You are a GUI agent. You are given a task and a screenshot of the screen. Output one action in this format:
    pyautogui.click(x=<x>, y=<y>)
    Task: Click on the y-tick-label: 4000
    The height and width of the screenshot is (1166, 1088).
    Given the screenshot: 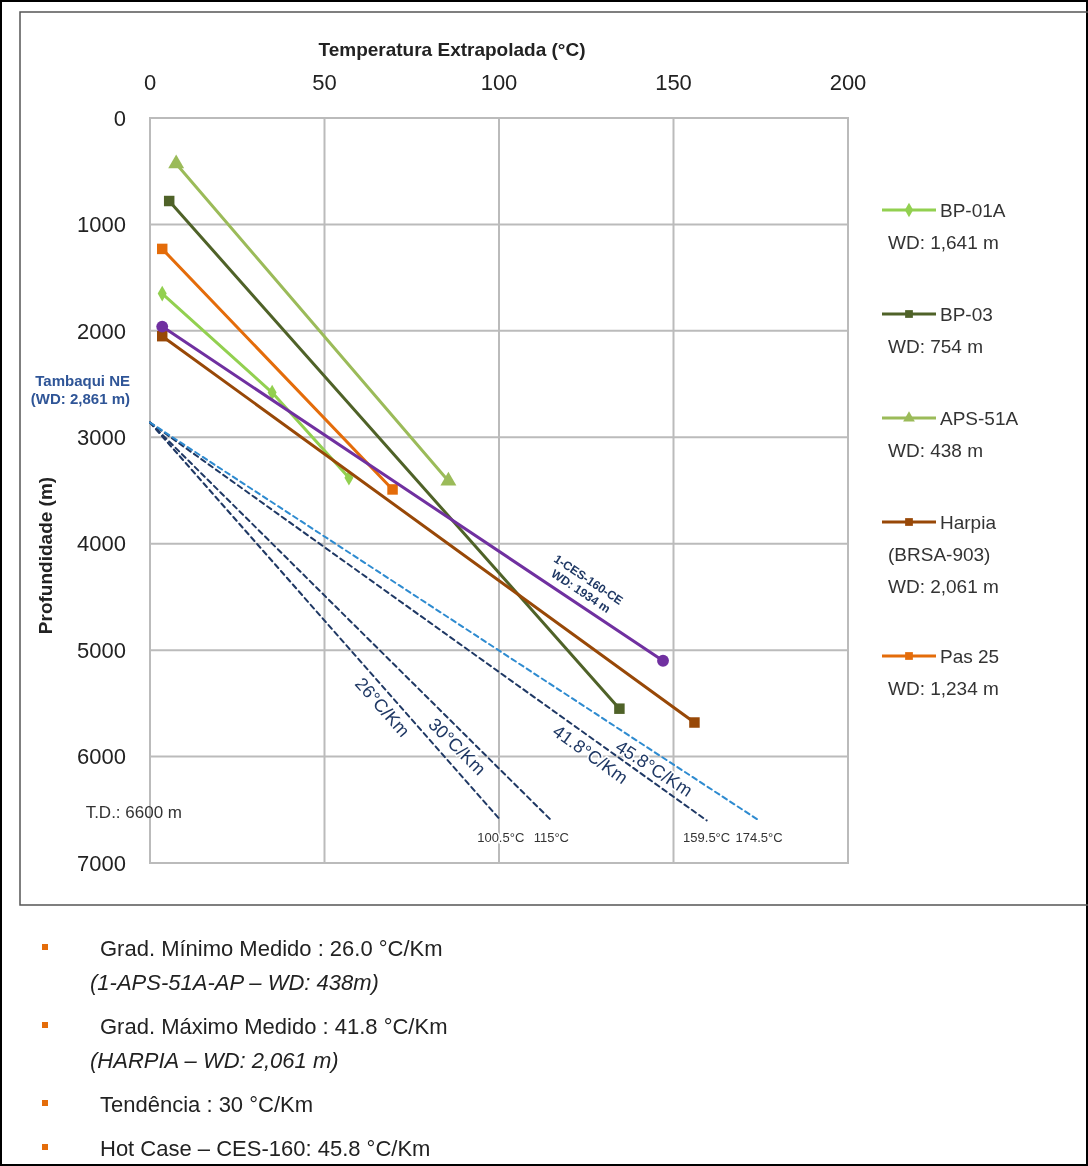 What is the action you would take?
    pyautogui.click(x=101, y=544)
    